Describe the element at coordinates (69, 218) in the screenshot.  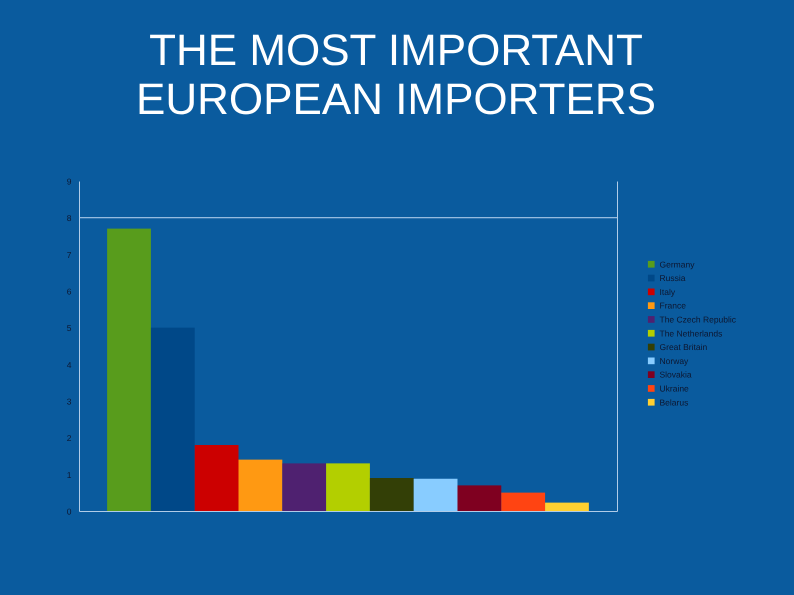
I see `y-tick-label: 8` at that location.